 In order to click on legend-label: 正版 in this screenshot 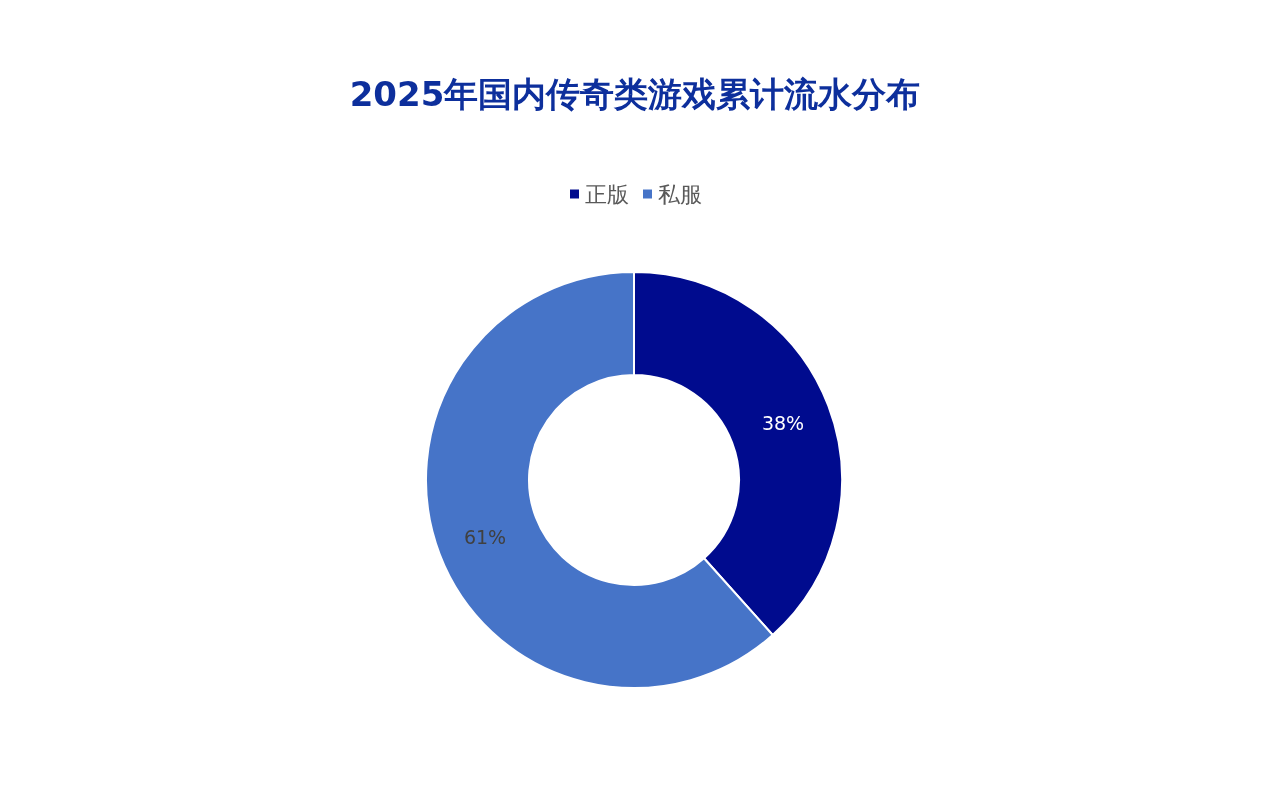, I will do `click(607, 194)`.